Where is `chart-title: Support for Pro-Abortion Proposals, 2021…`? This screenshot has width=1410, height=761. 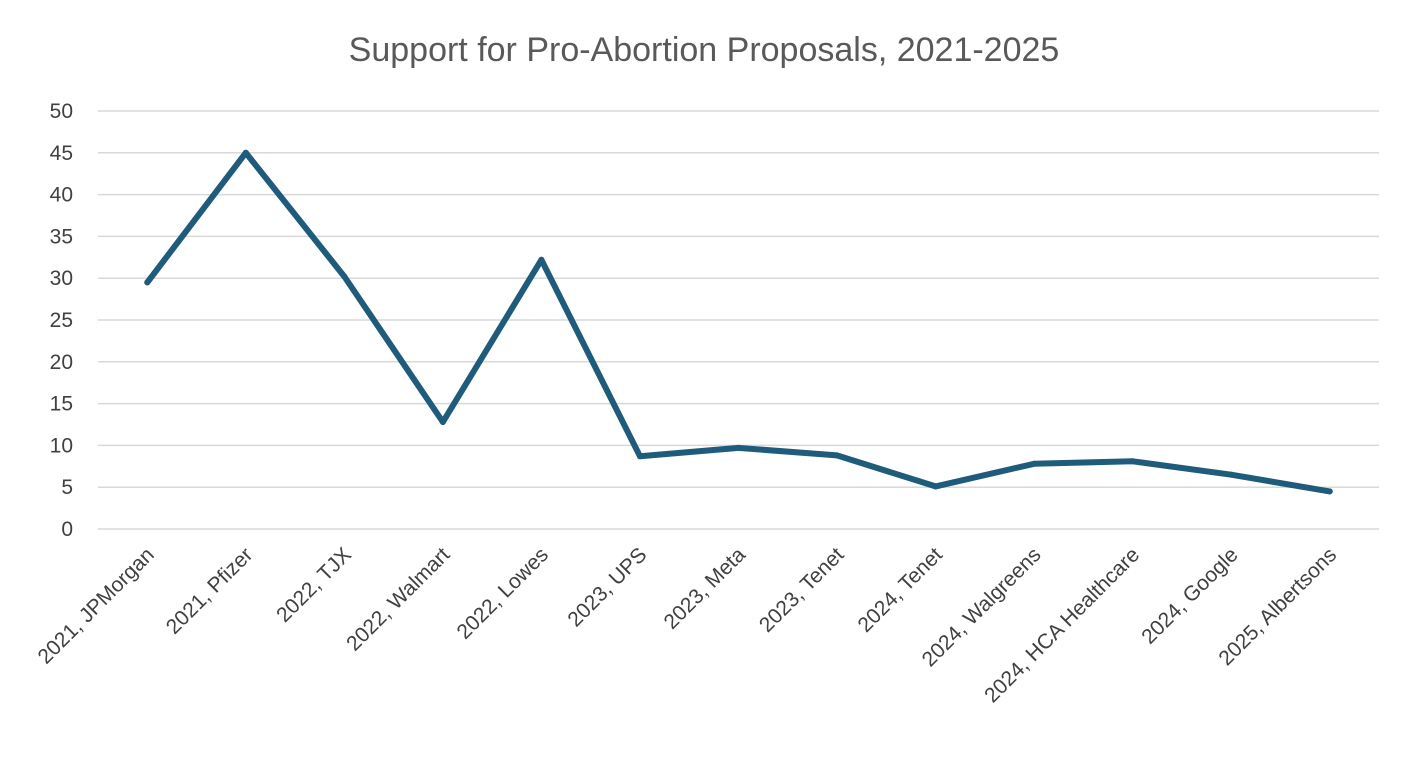
chart-title: Support for Pro-Abortion Proposals, 2021… is located at coordinates (704, 50).